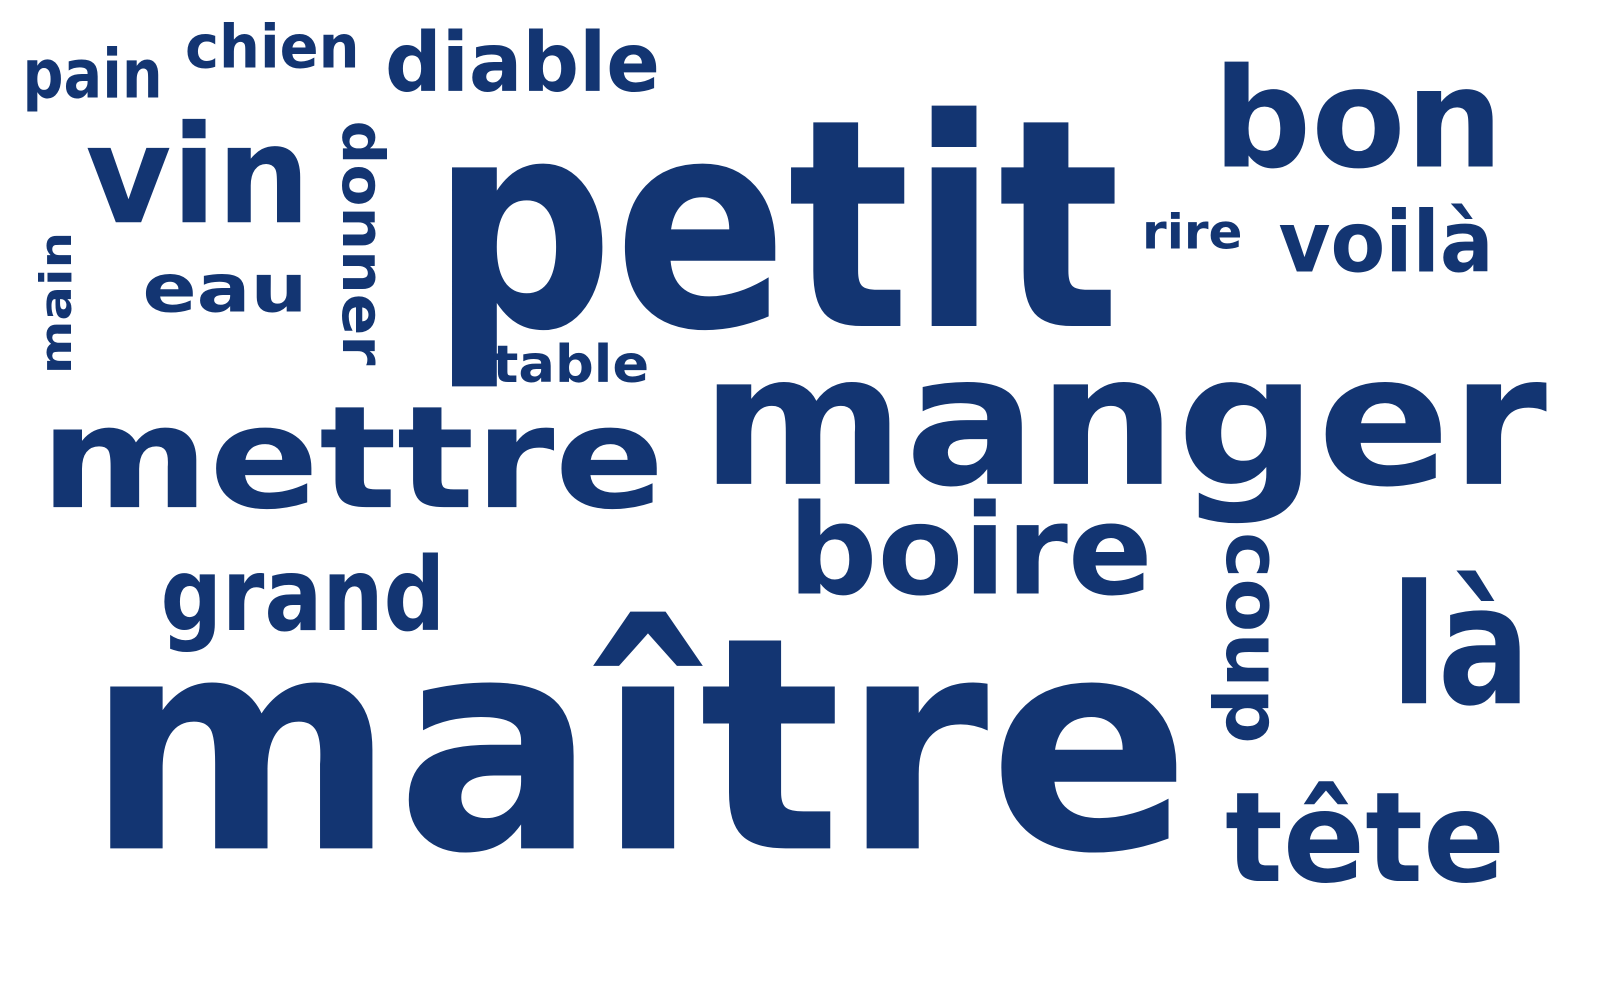 Image resolution: width=1600 pixels, height=1000 pixels. What do you see at coordinates (272, 47) in the screenshot?
I see `word-chien: chien` at bounding box center [272, 47].